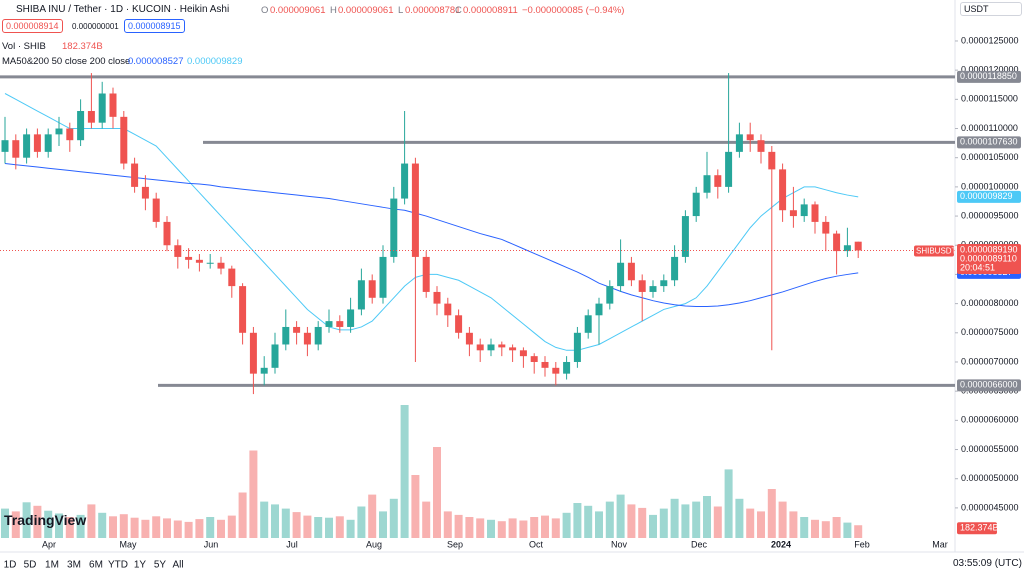  I want to click on level-tag, so click(989, 142).